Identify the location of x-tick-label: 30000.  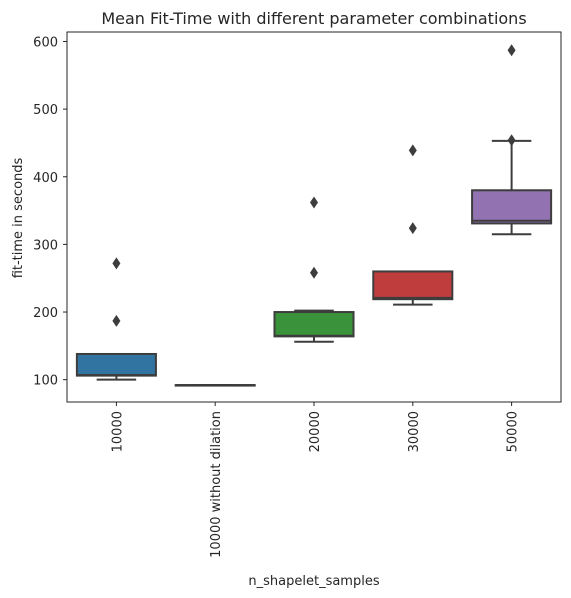
(414, 431).